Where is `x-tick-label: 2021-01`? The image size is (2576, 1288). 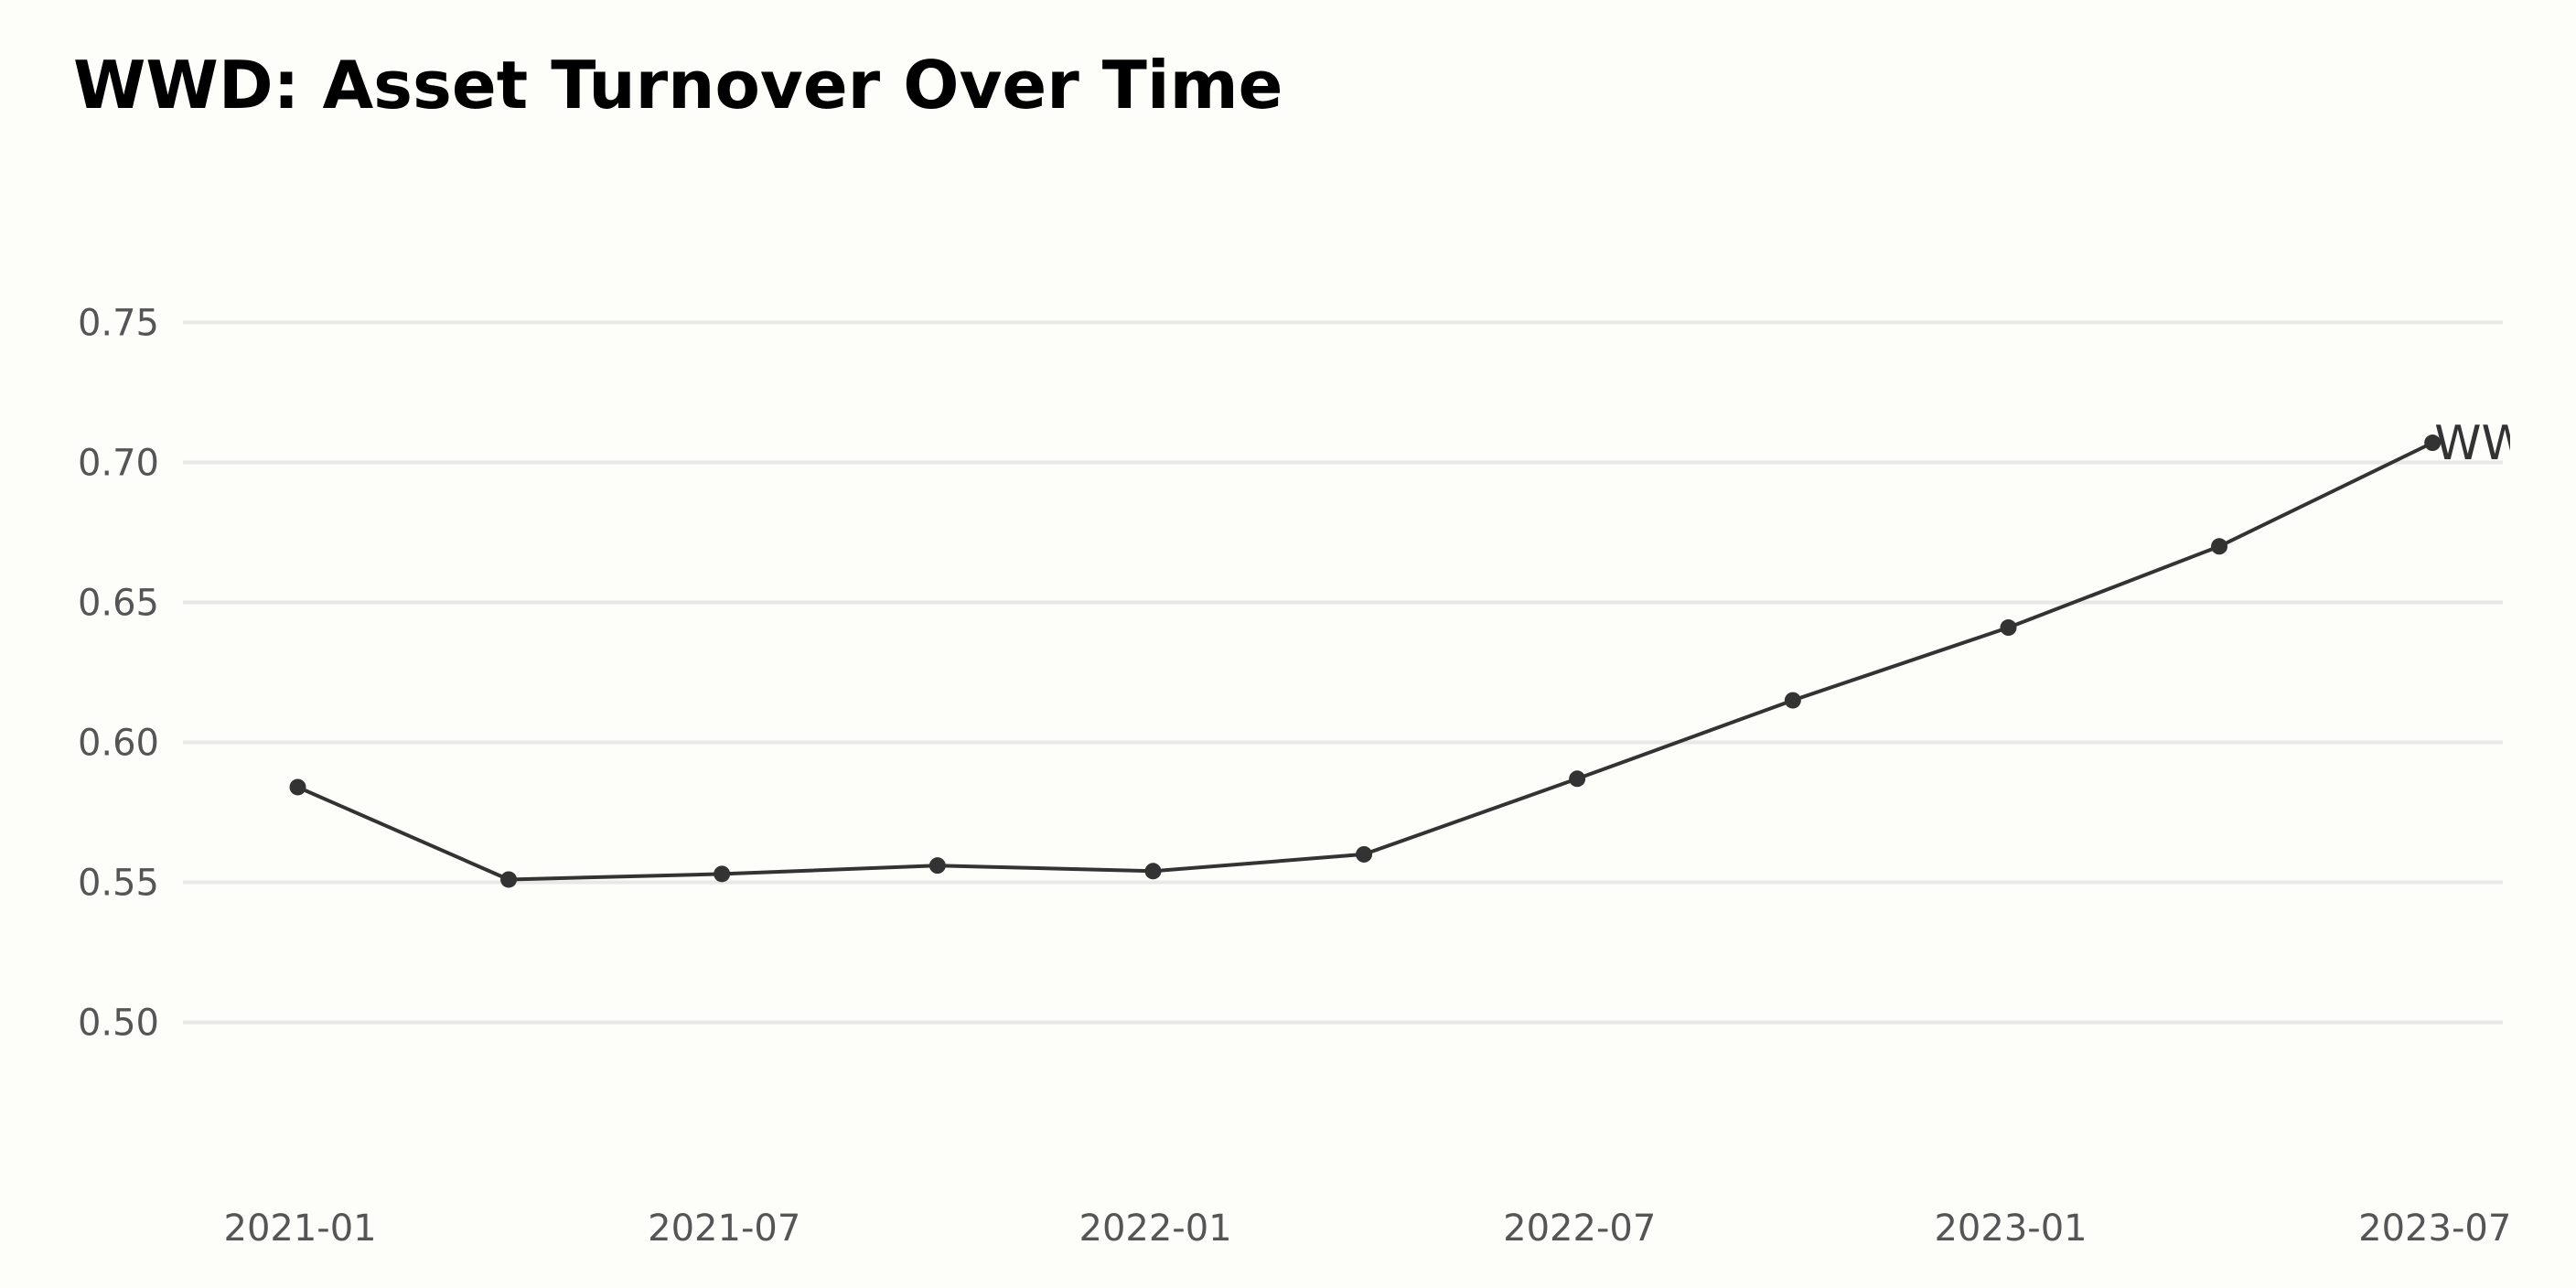 x-tick-label: 2021-01 is located at coordinates (300, 1229).